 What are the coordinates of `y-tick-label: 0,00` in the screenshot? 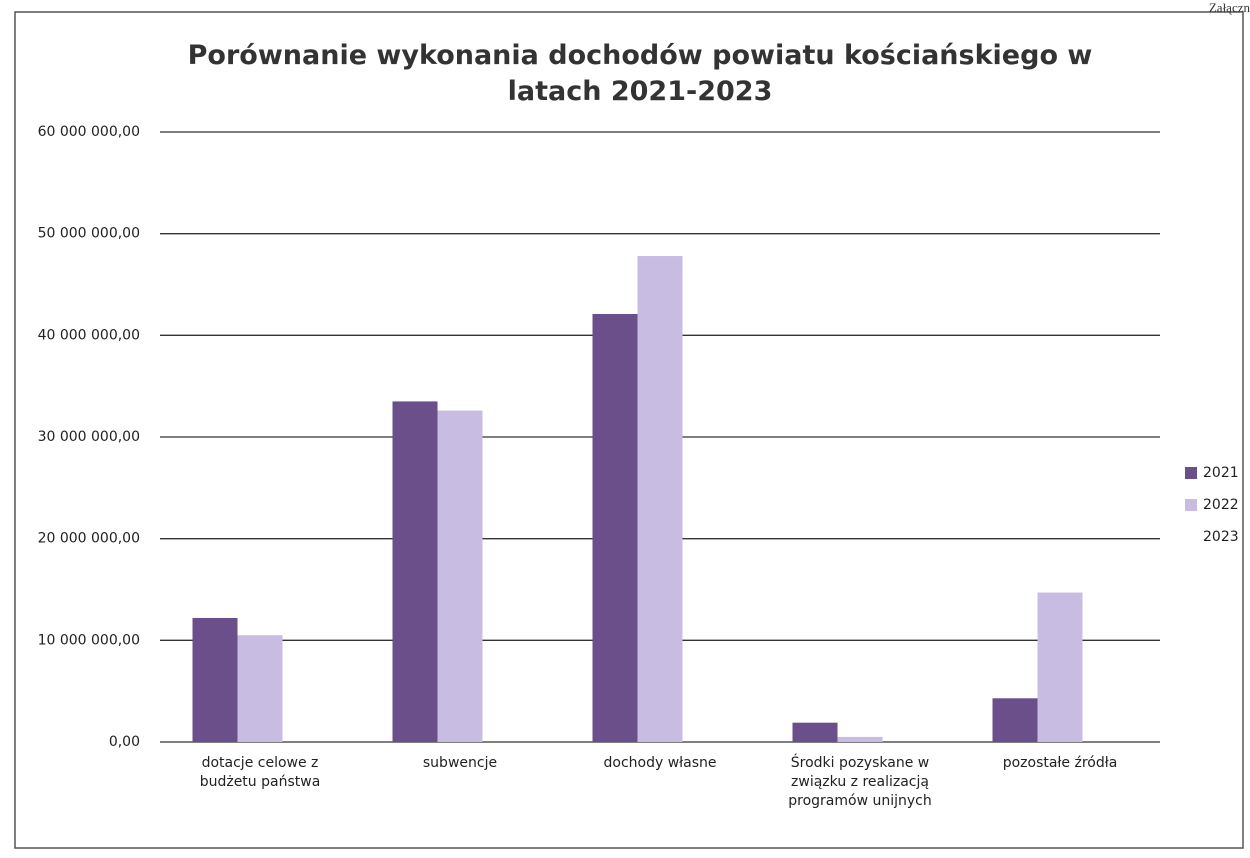 It's located at (124, 742).